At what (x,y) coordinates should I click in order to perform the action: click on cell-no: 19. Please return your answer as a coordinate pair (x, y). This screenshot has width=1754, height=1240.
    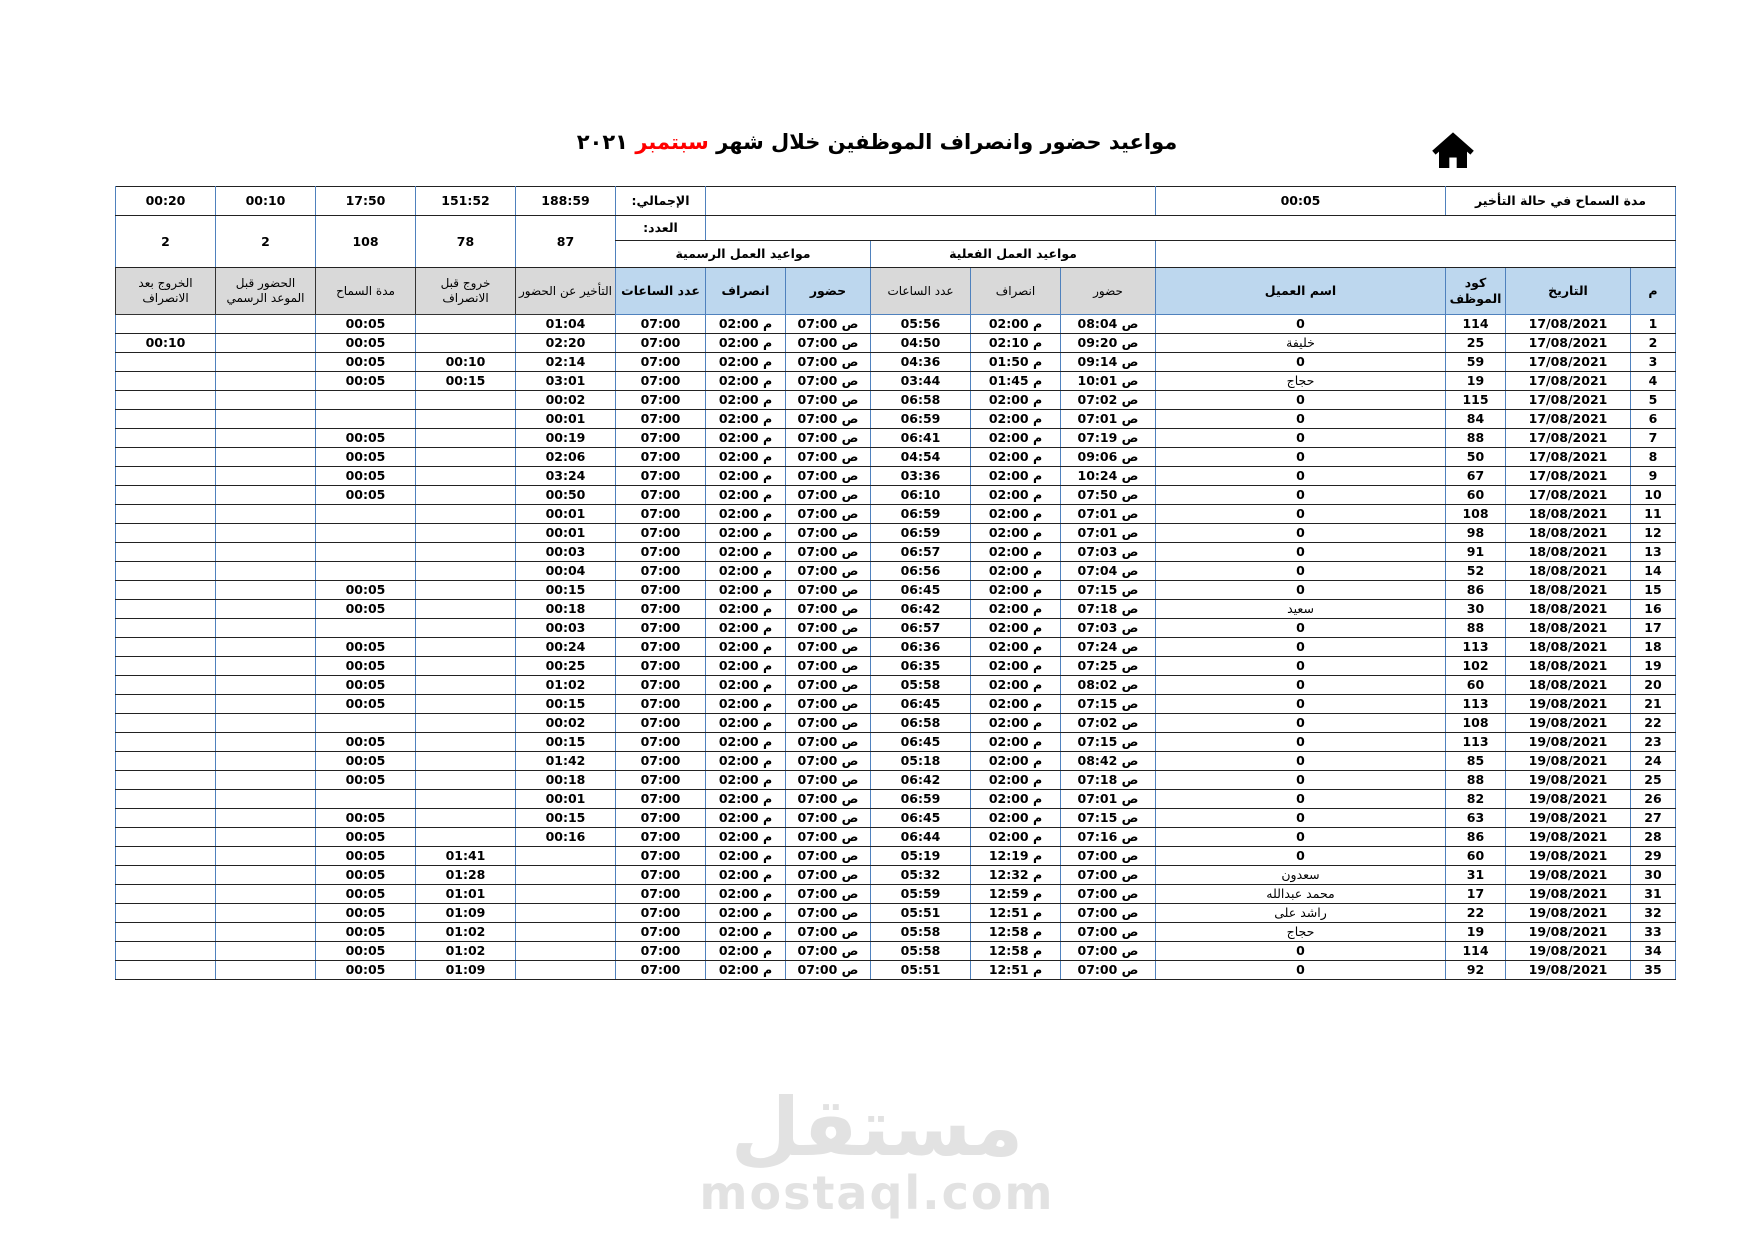
    Looking at the image, I should click on (1653, 666).